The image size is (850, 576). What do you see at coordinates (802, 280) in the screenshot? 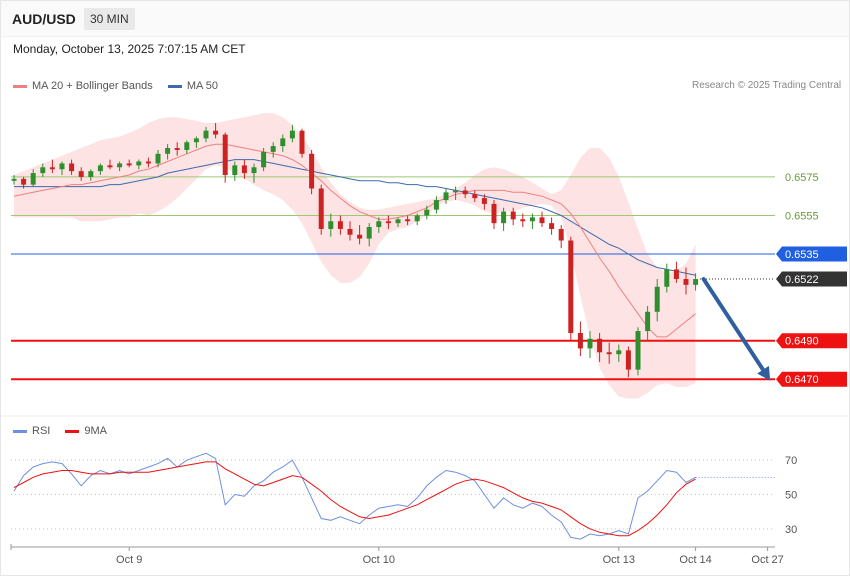
I see `level-label-0.6522: 0.6522` at bounding box center [802, 280].